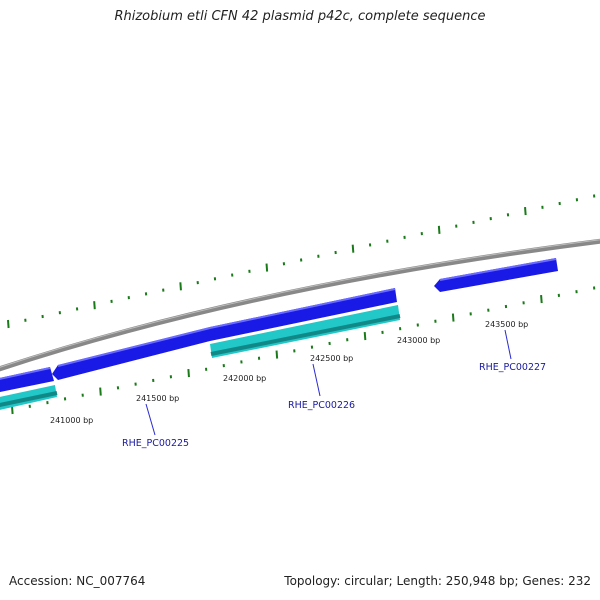 This screenshot has height=600, width=600. Describe the element at coordinates (244, 378) in the screenshot. I see `position-label: 242000 bp` at that location.